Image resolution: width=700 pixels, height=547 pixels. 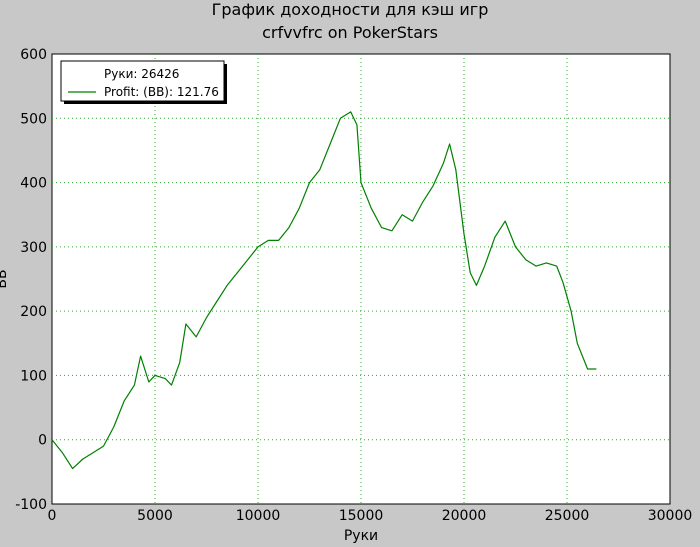 I want to click on legend: Руки: 26426 Profit: (BB): 121.76, so click(x=143, y=82).